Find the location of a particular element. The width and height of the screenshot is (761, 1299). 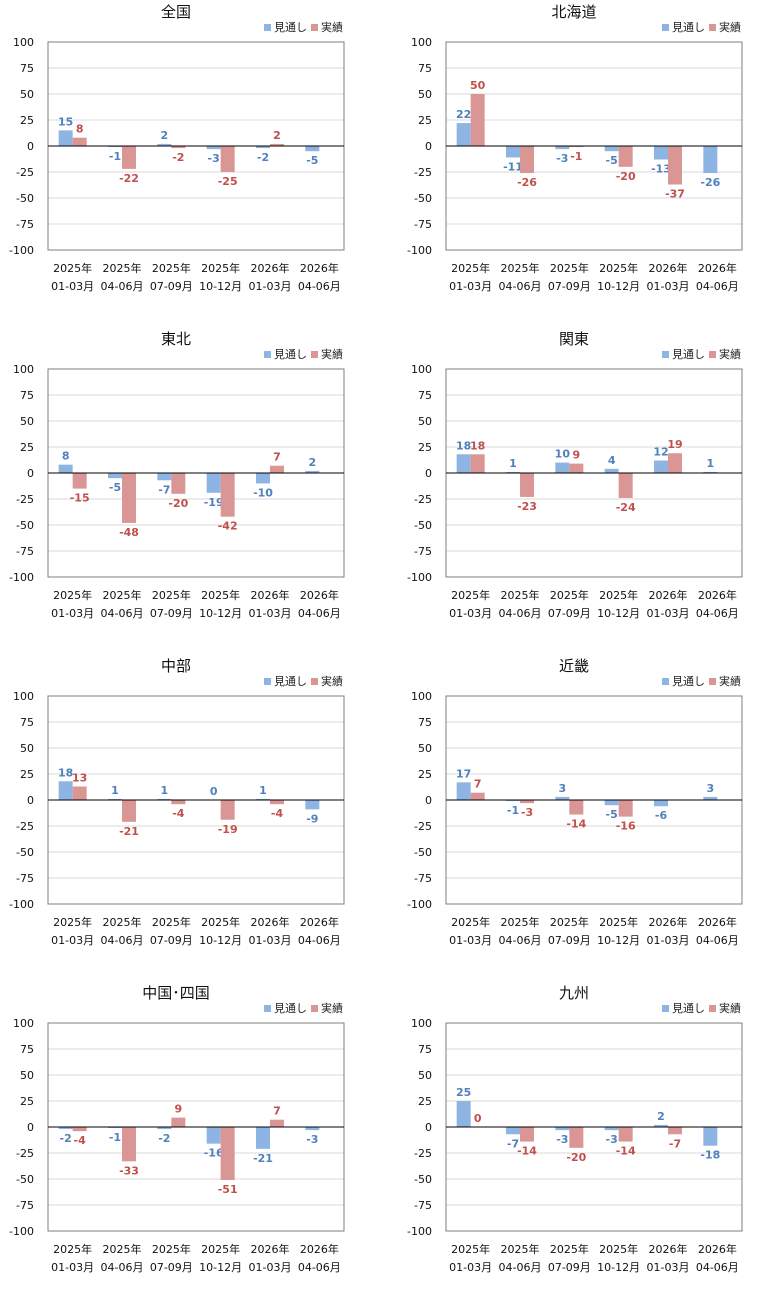

data-label-forecast: -10 is located at coordinates (263, 492).